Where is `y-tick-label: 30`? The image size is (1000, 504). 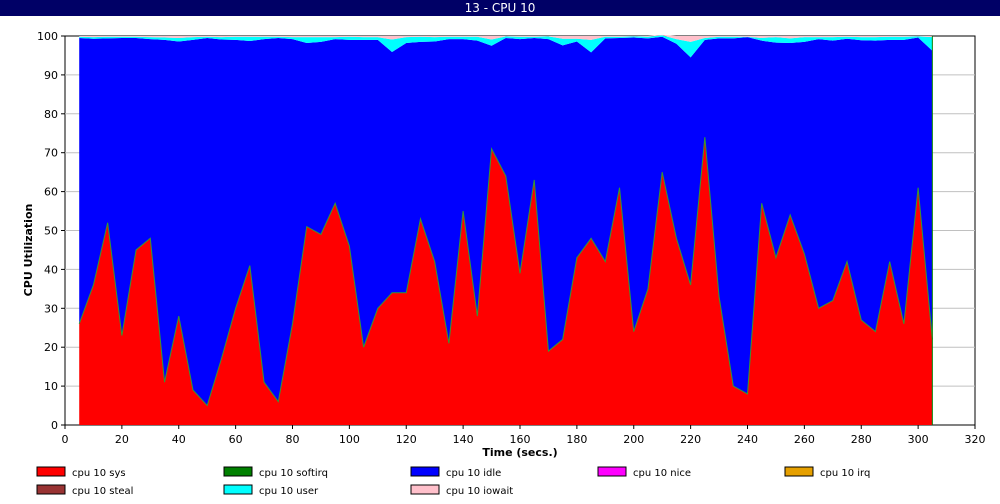
y-tick-label: 30 is located at coordinates (51, 308).